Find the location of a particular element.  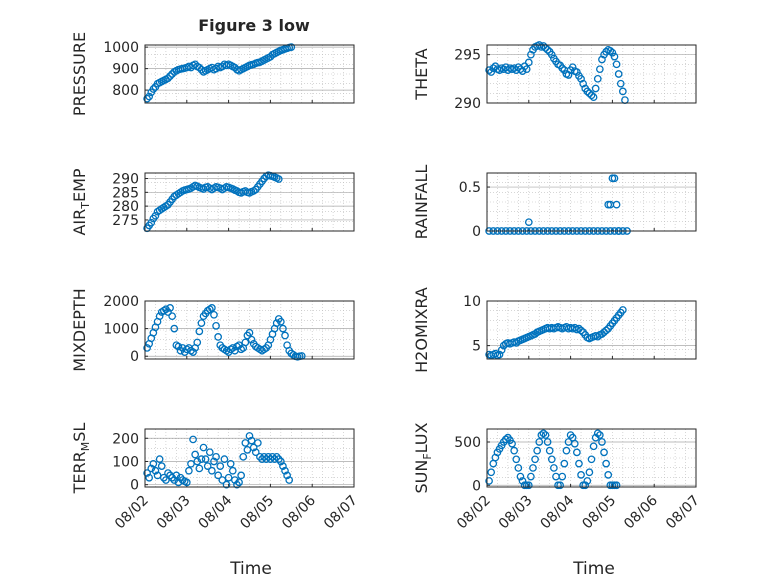

subplot-4: 0 0.5 RAINFALL is located at coordinates (554, 202).